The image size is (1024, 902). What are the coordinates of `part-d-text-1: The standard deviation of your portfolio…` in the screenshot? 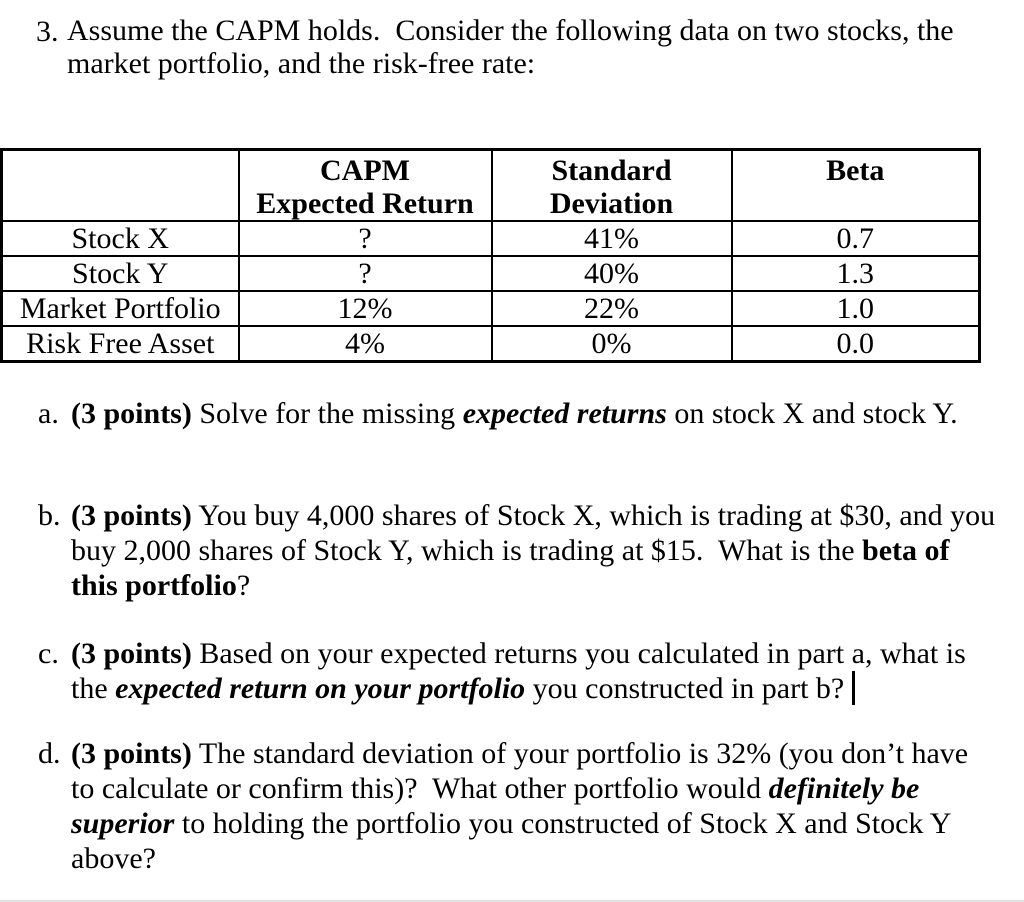 It's located at (580, 753).